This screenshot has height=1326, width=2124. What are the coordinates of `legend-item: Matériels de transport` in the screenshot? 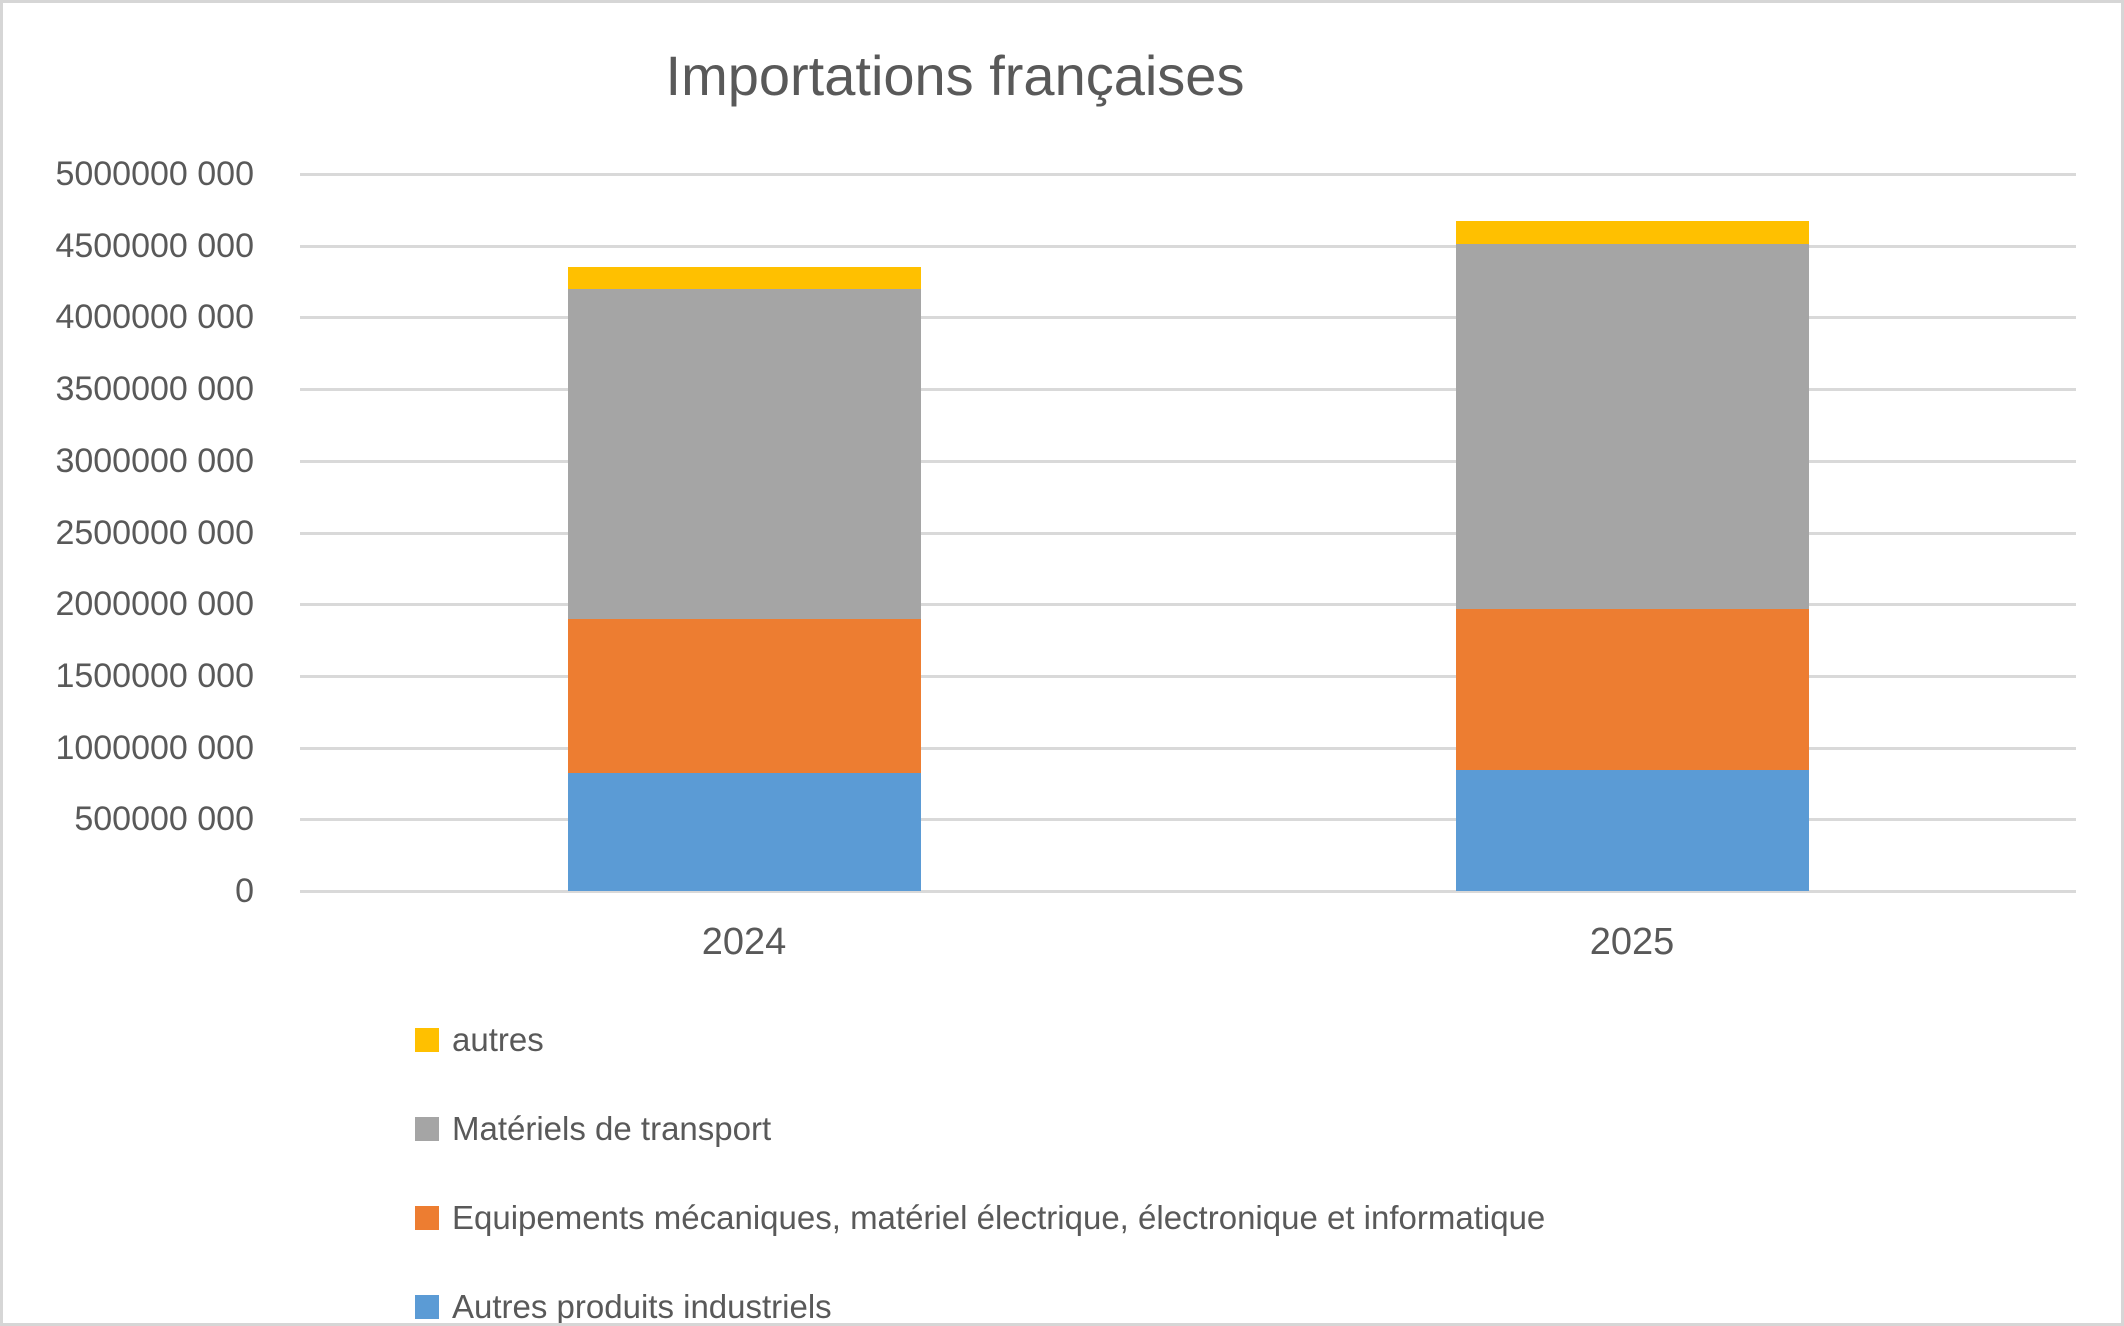 It's located at (980, 1129).